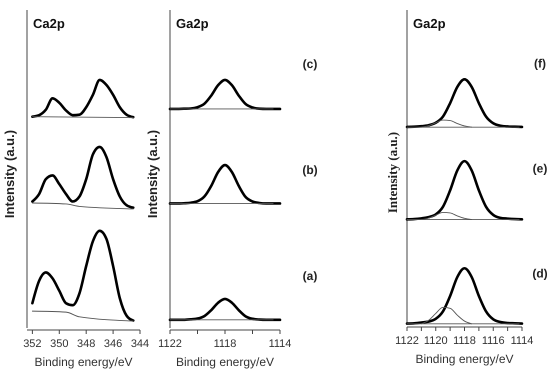 The width and height of the screenshot is (550, 376). What do you see at coordinates (540, 63) in the screenshot?
I see `text: (f)` at bounding box center [540, 63].